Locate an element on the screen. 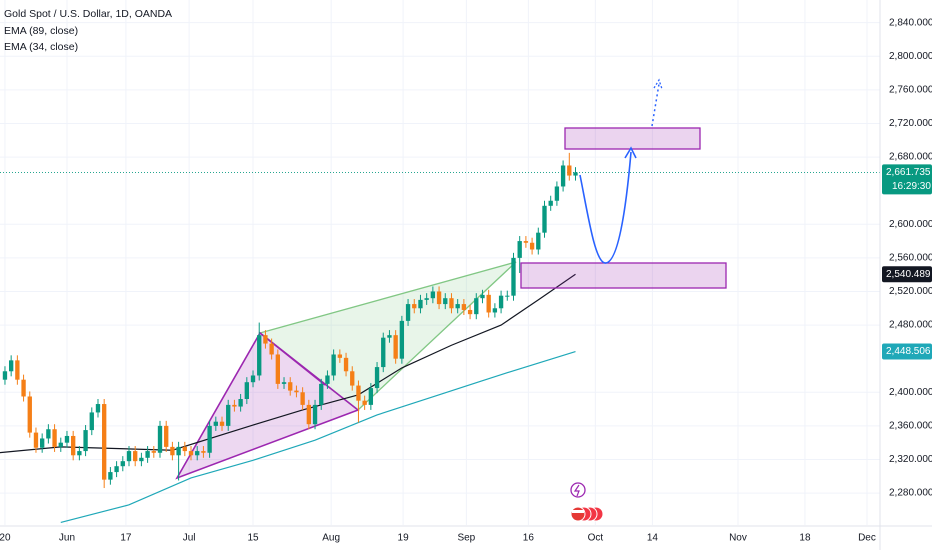 This screenshot has width=932, height=550. x-tick-label: Oct is located at coordinates (596, 538).